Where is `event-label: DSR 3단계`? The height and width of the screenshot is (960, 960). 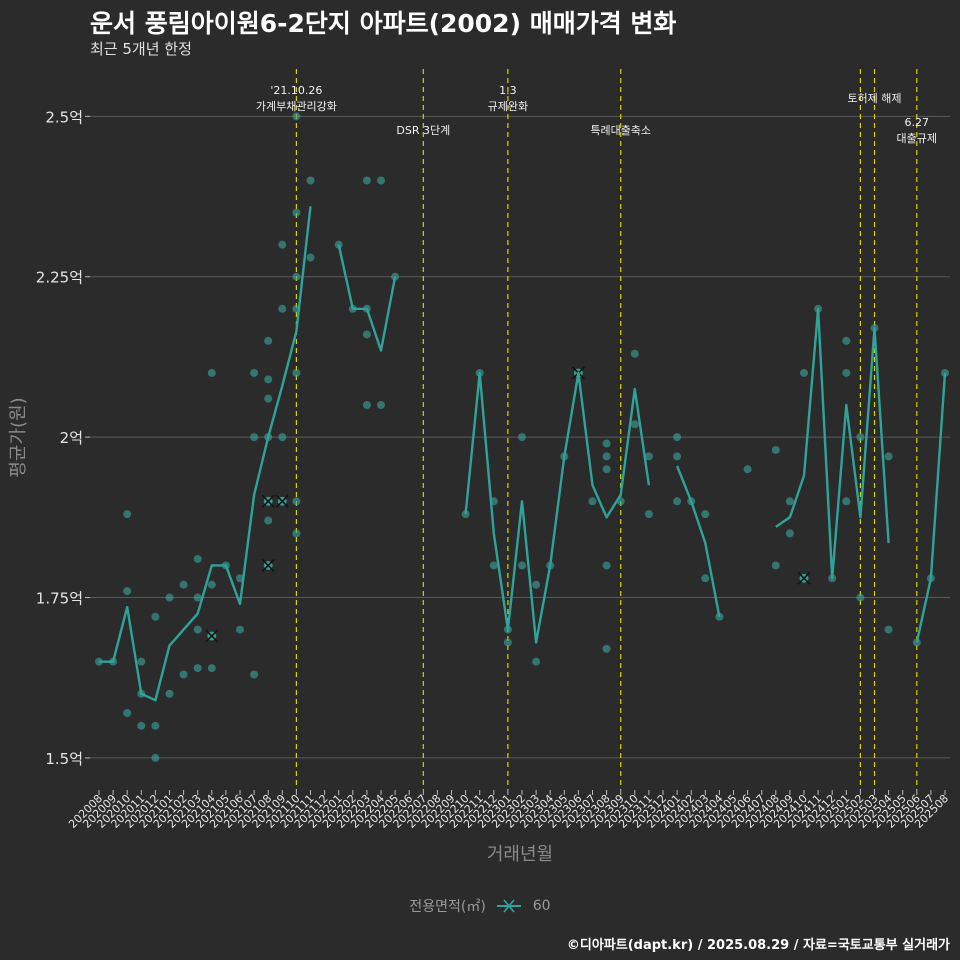 event-label: DSR 3단계 is located at coordinates (423, 130).